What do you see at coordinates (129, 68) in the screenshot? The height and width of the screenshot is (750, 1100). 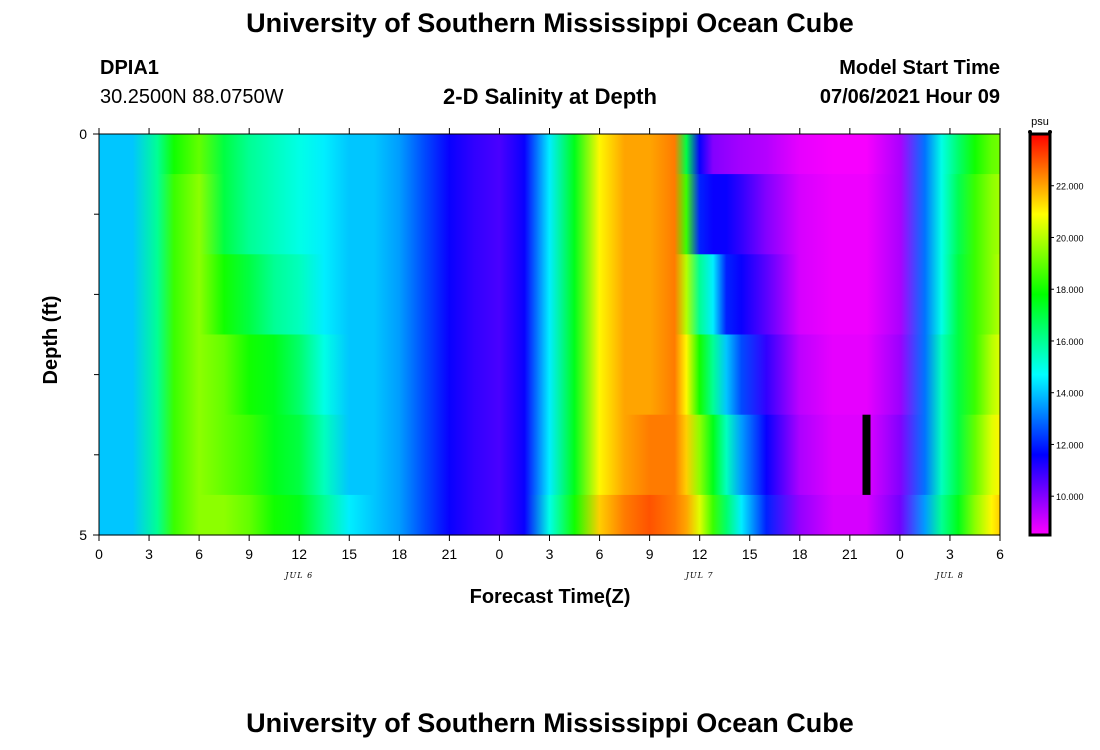 I see `station-id: DPIA1` at bounding box center [129, 68].